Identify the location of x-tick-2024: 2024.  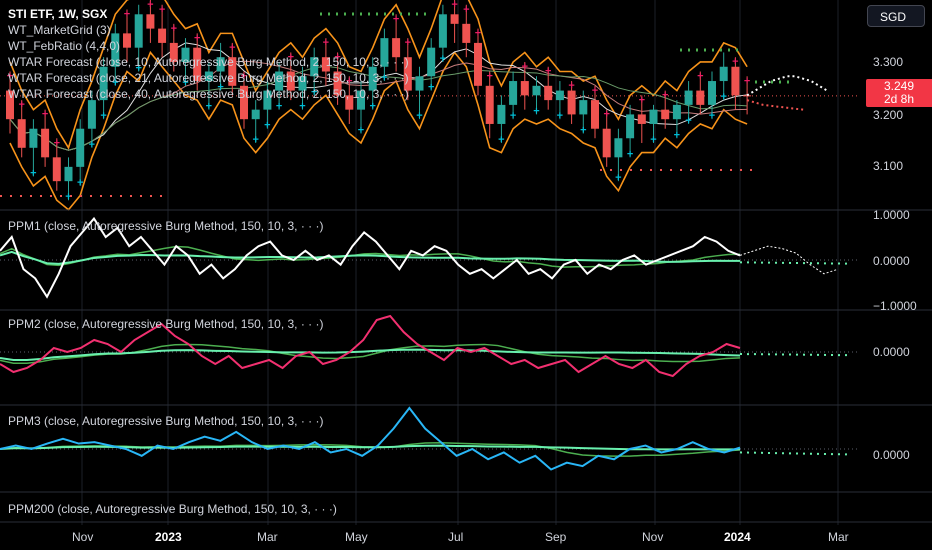
(737, 537).